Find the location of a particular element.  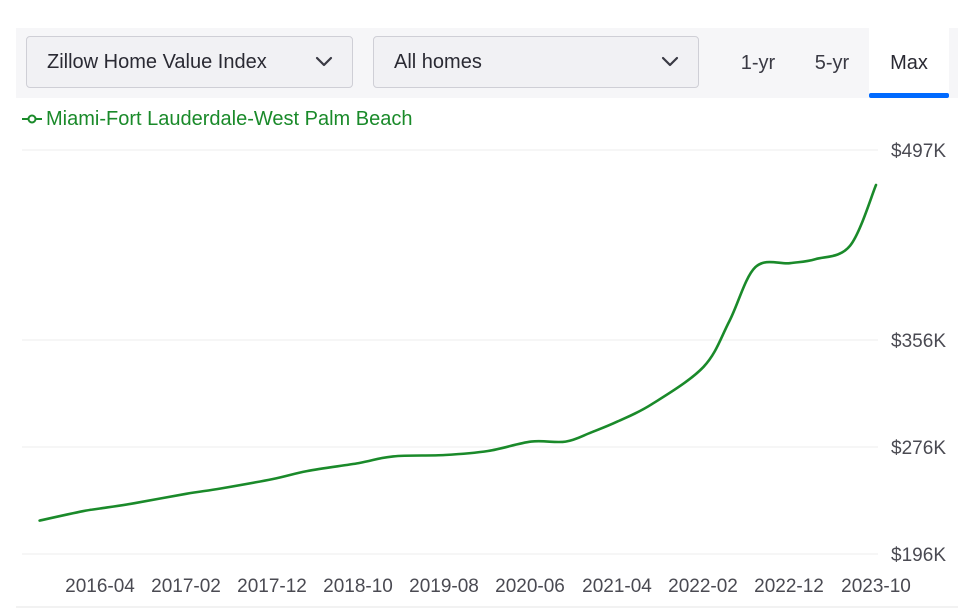

y-tick-label: $497K is located at coordinates (918, 151).